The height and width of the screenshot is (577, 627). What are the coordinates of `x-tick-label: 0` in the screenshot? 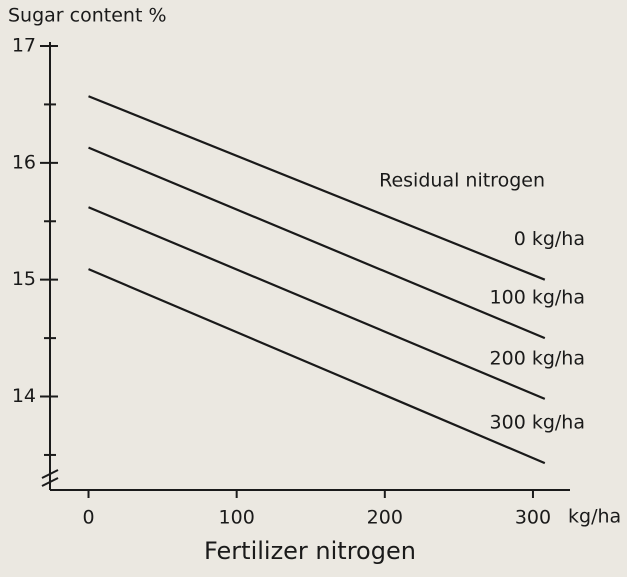 It's located at (88, 518).